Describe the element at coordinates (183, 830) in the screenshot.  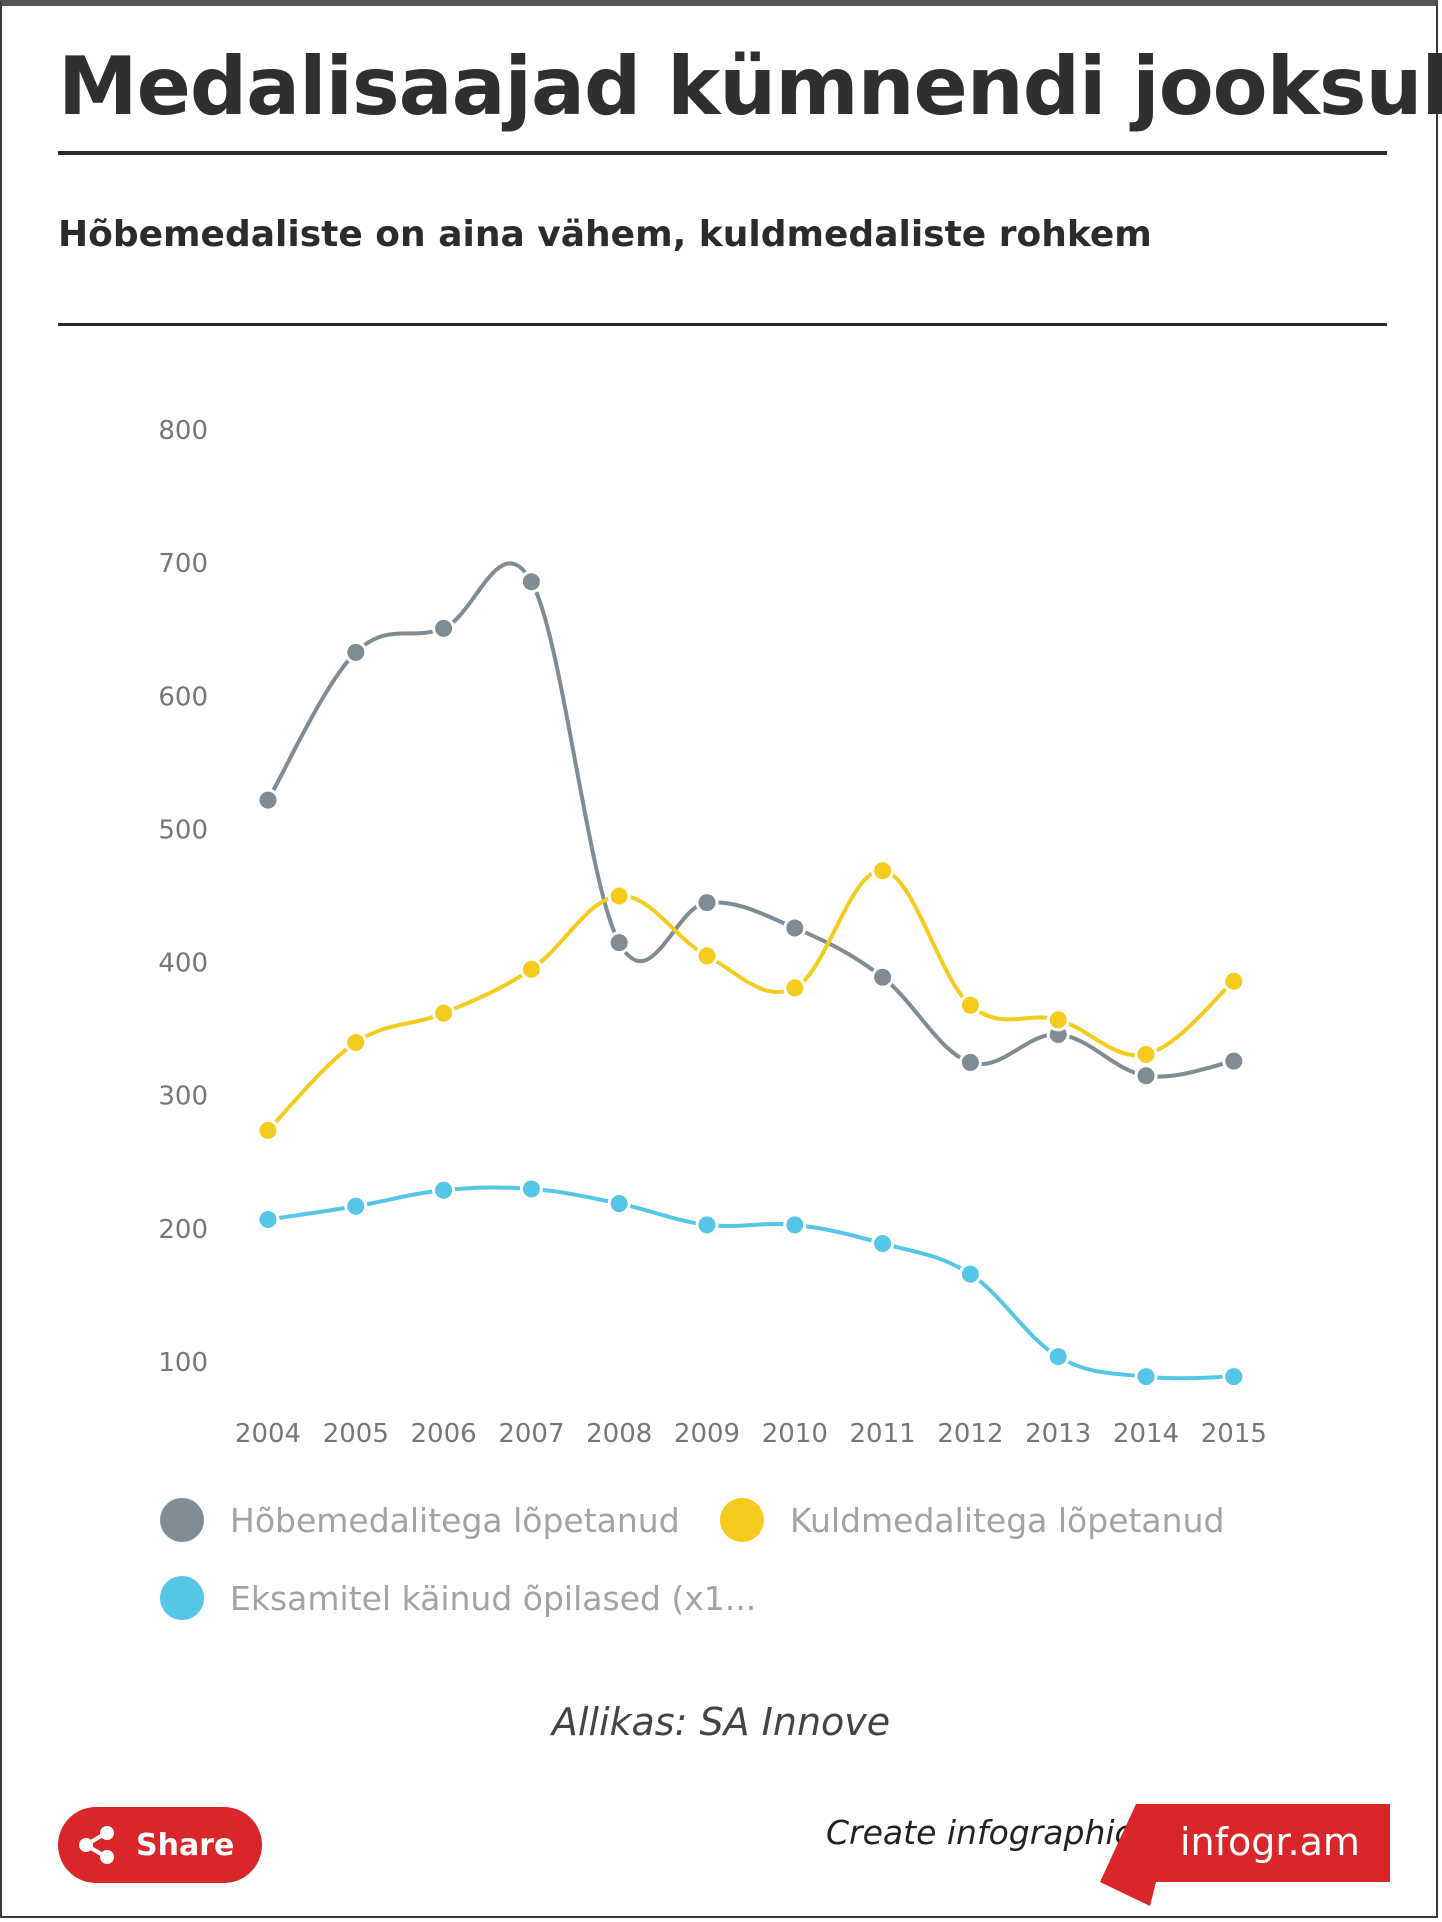
I see `y-tick-label: 500` at that location.